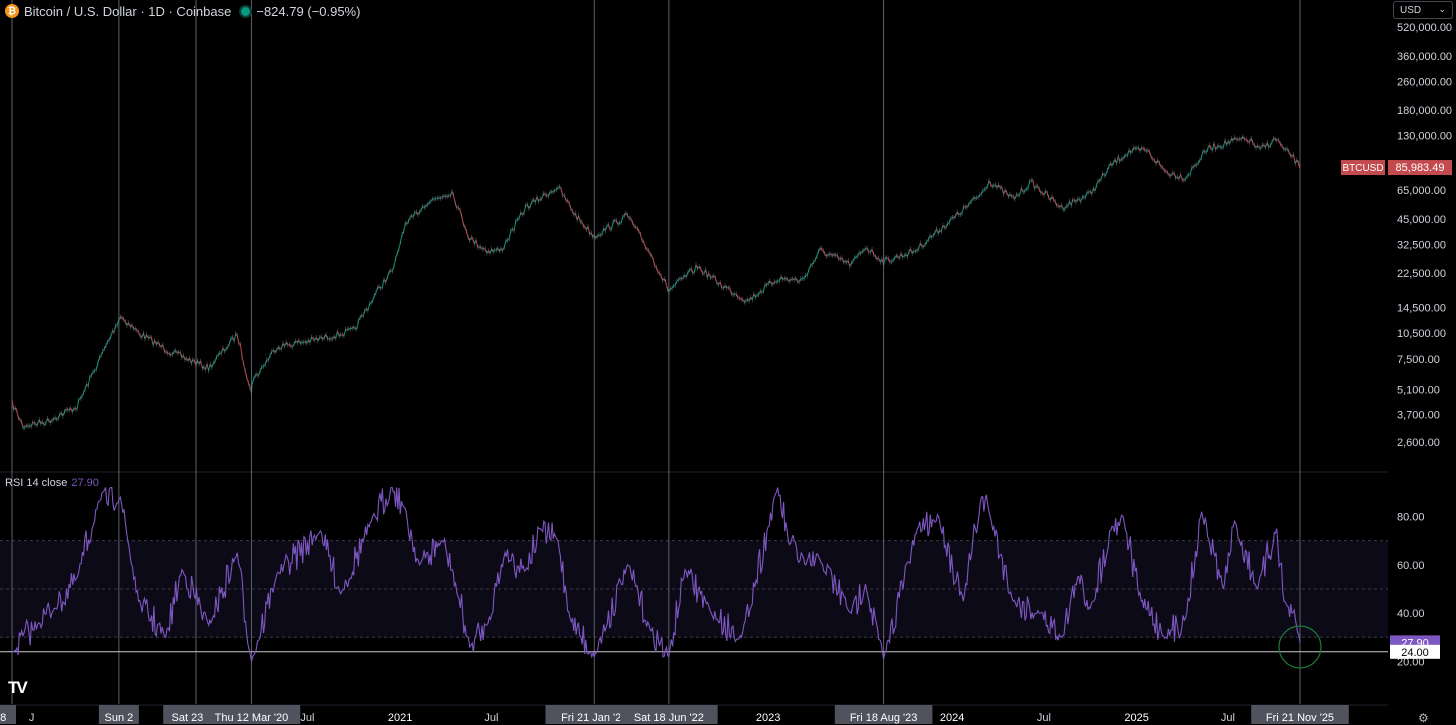 The height and width of the screenshot is (725, 1456). Describe the element at coordinates (36, 483) in the screenshot. I see `rsi-header-label: RSI 14 close` at that location.